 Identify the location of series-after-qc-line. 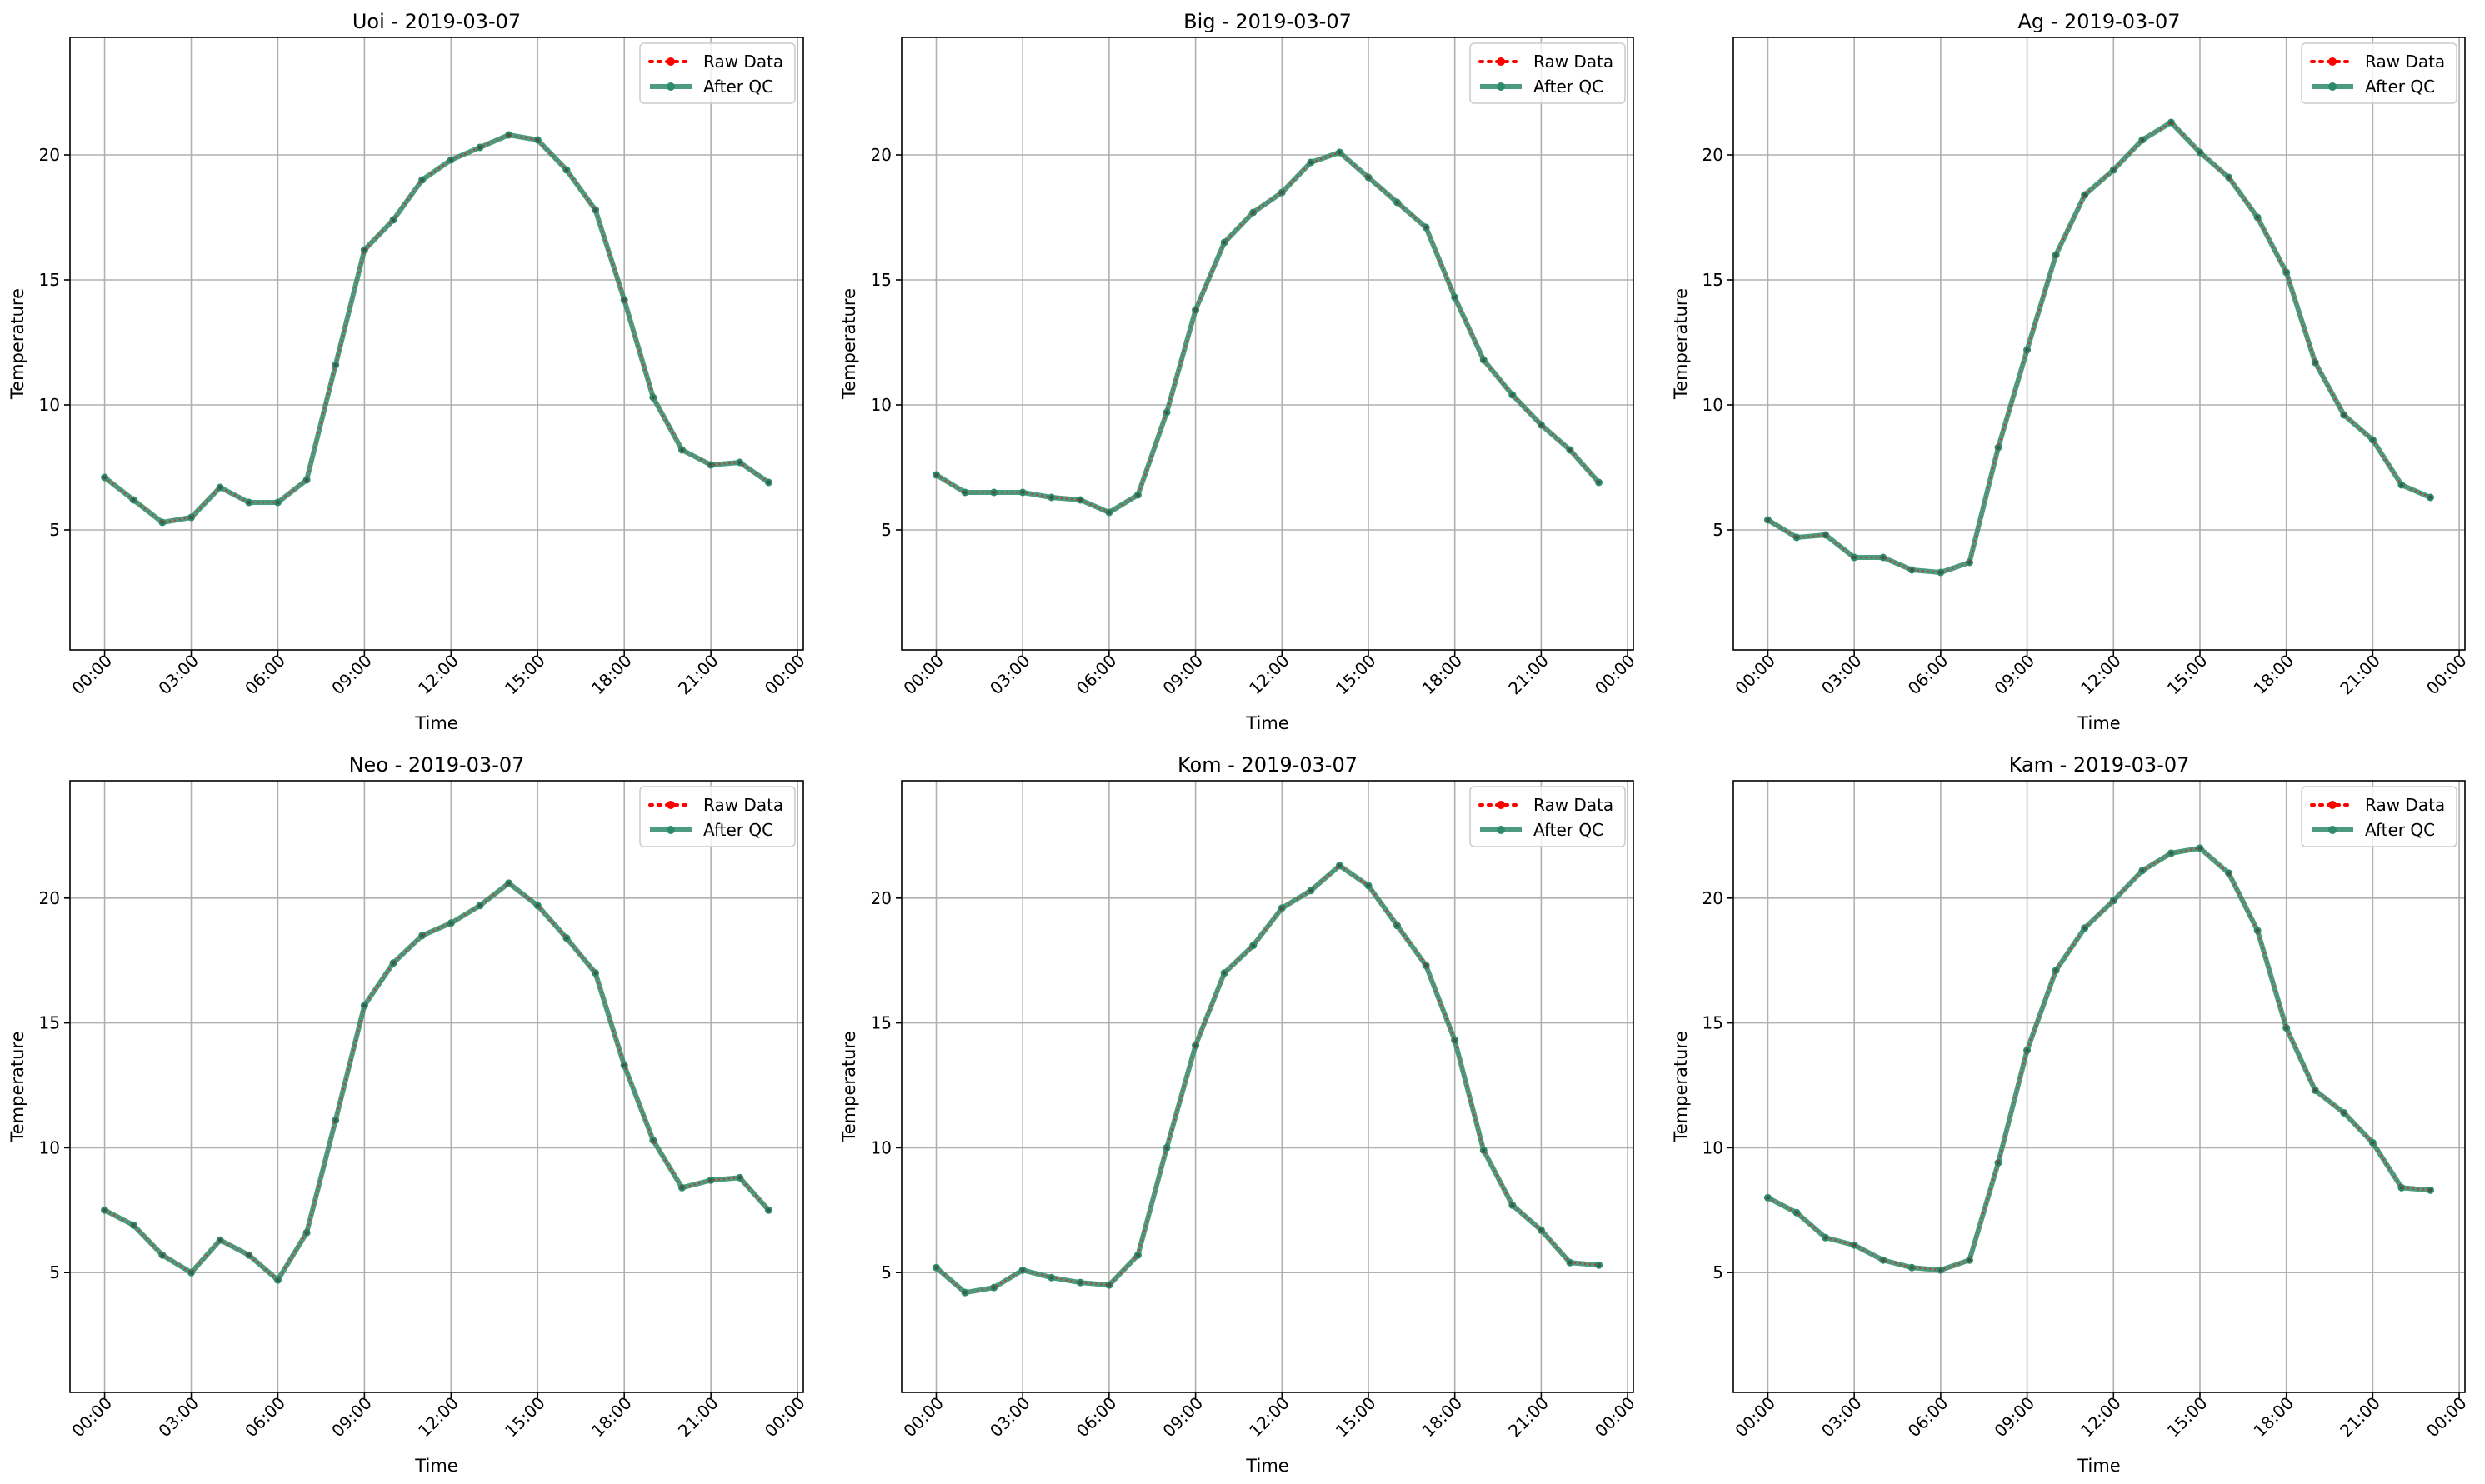
(2099, 1059).